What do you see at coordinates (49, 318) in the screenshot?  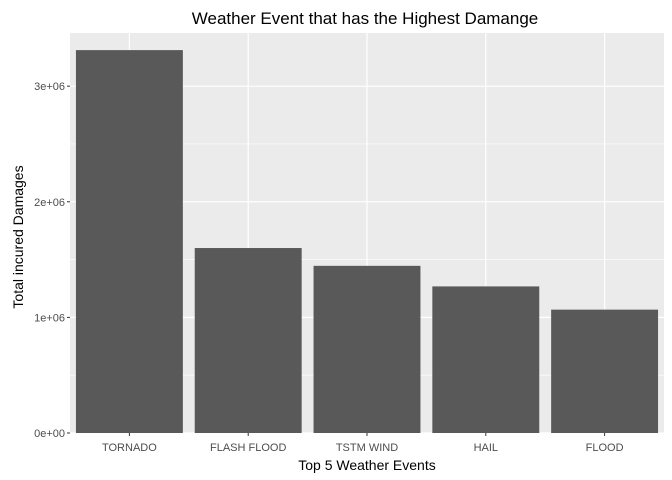 I see `y-tick-label: 1e+06` at bounding box center [49, 318].